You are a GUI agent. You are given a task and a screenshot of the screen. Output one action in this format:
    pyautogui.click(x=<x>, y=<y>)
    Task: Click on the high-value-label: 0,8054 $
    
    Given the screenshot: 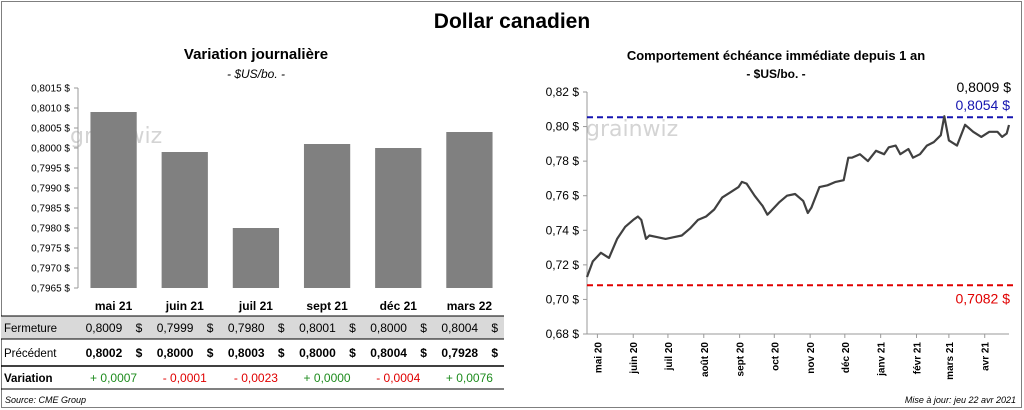 What is the action you would take?
    pyautogui.click(x=983, y=105)
    